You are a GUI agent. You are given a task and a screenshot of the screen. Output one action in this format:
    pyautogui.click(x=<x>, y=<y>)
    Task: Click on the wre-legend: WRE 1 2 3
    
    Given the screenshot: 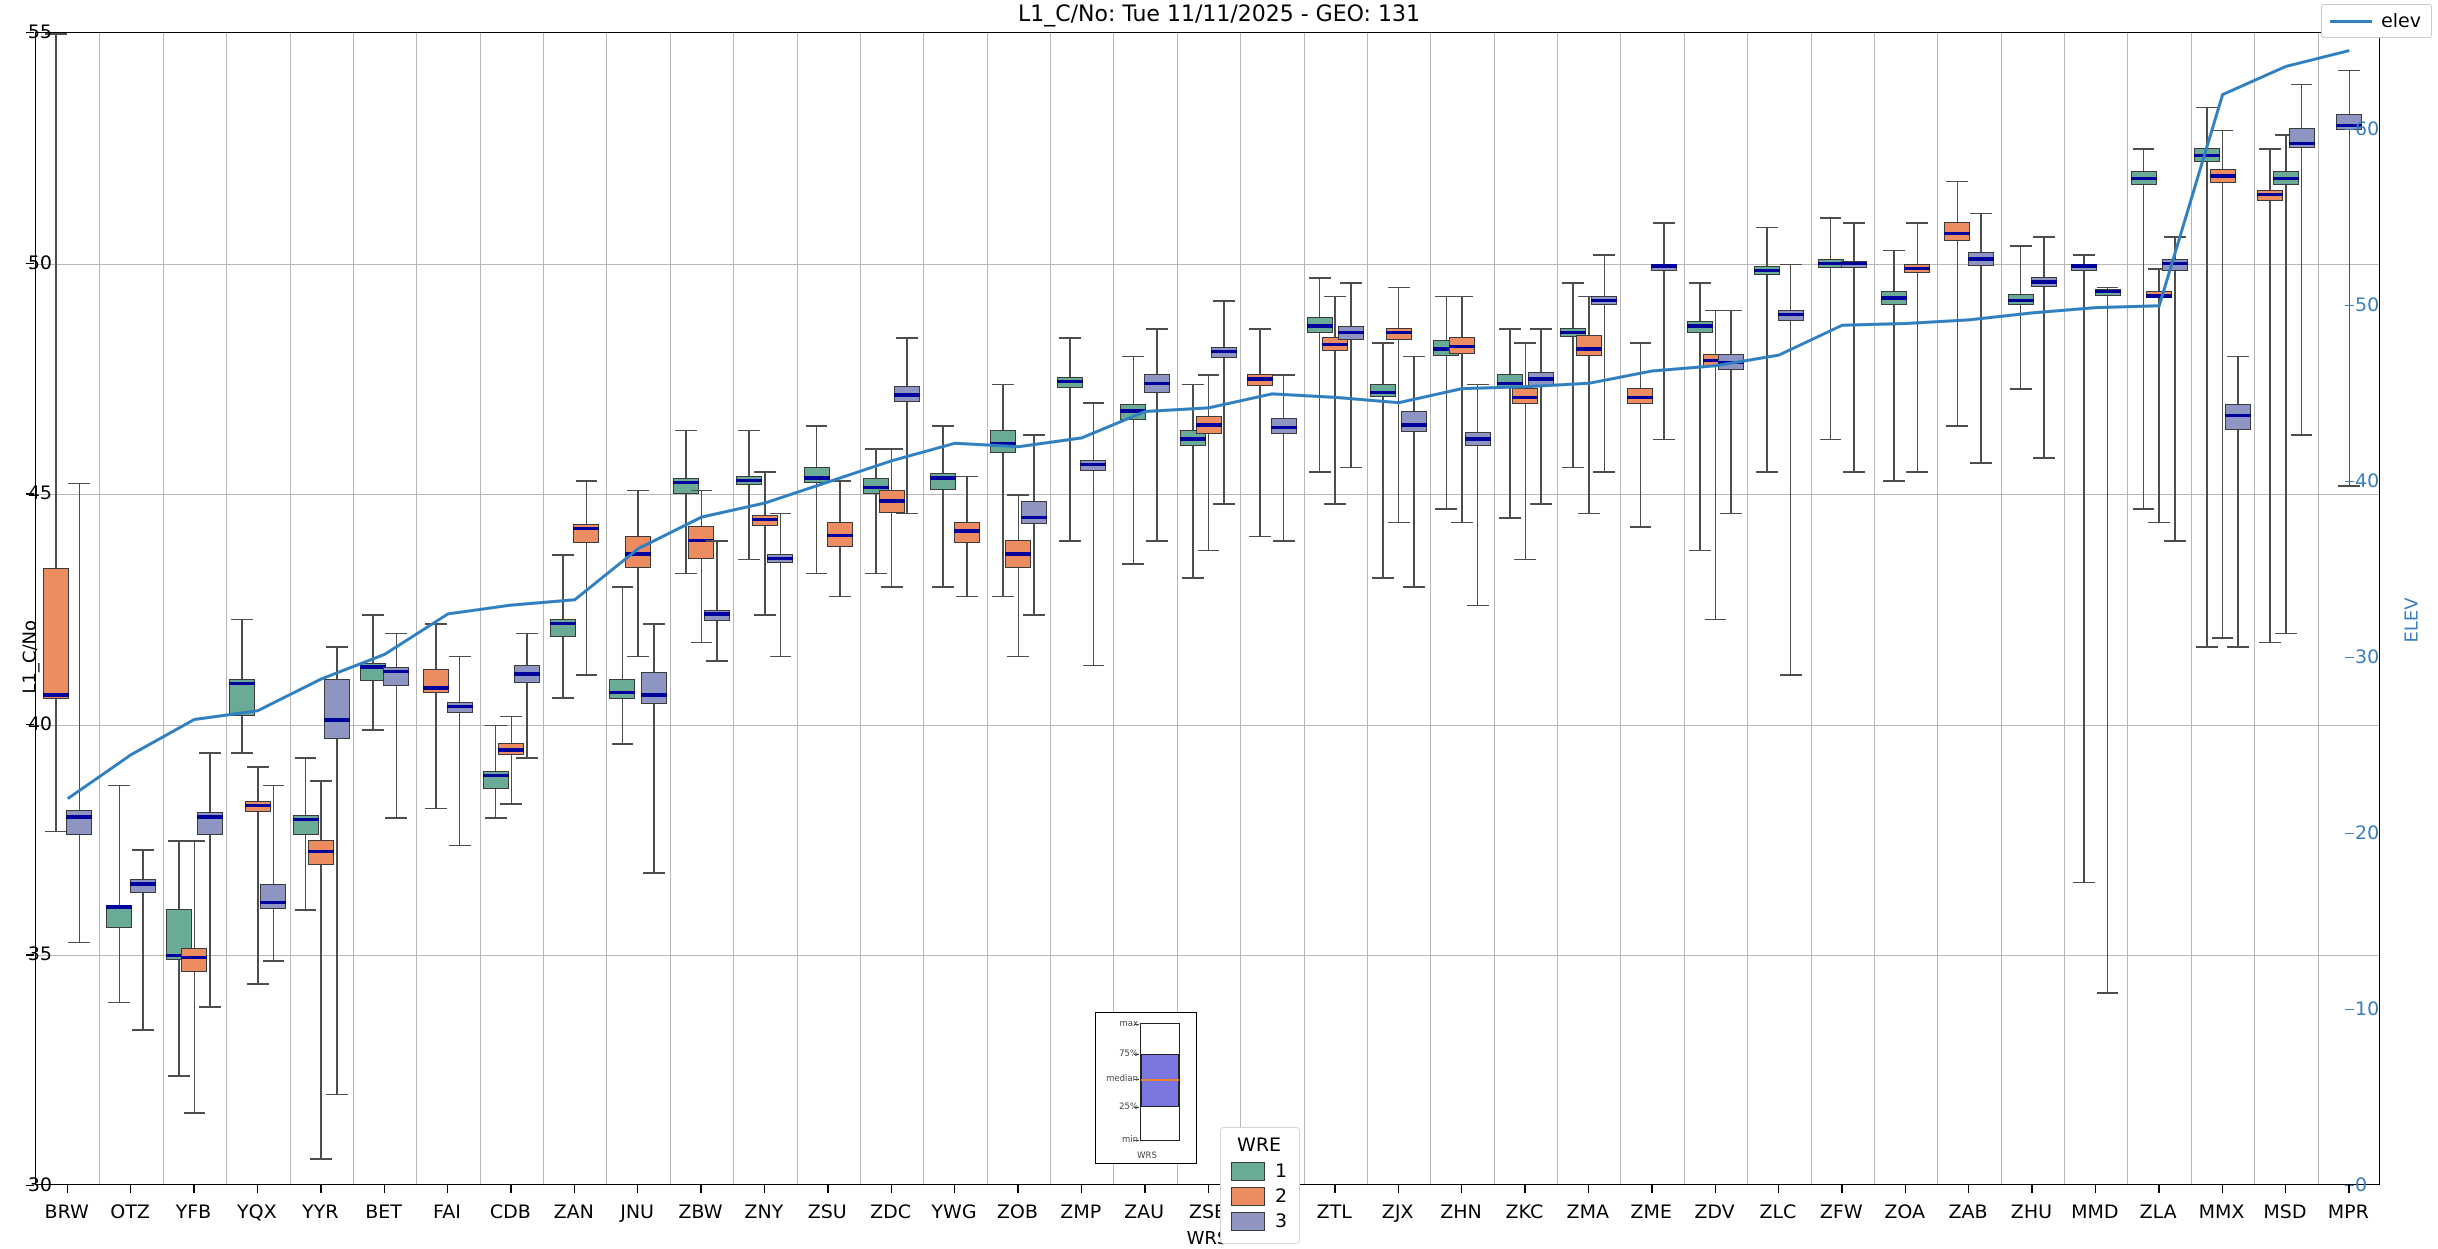 What is the action you would take?
    pyautogui.click(x=1260, y=1185)
    